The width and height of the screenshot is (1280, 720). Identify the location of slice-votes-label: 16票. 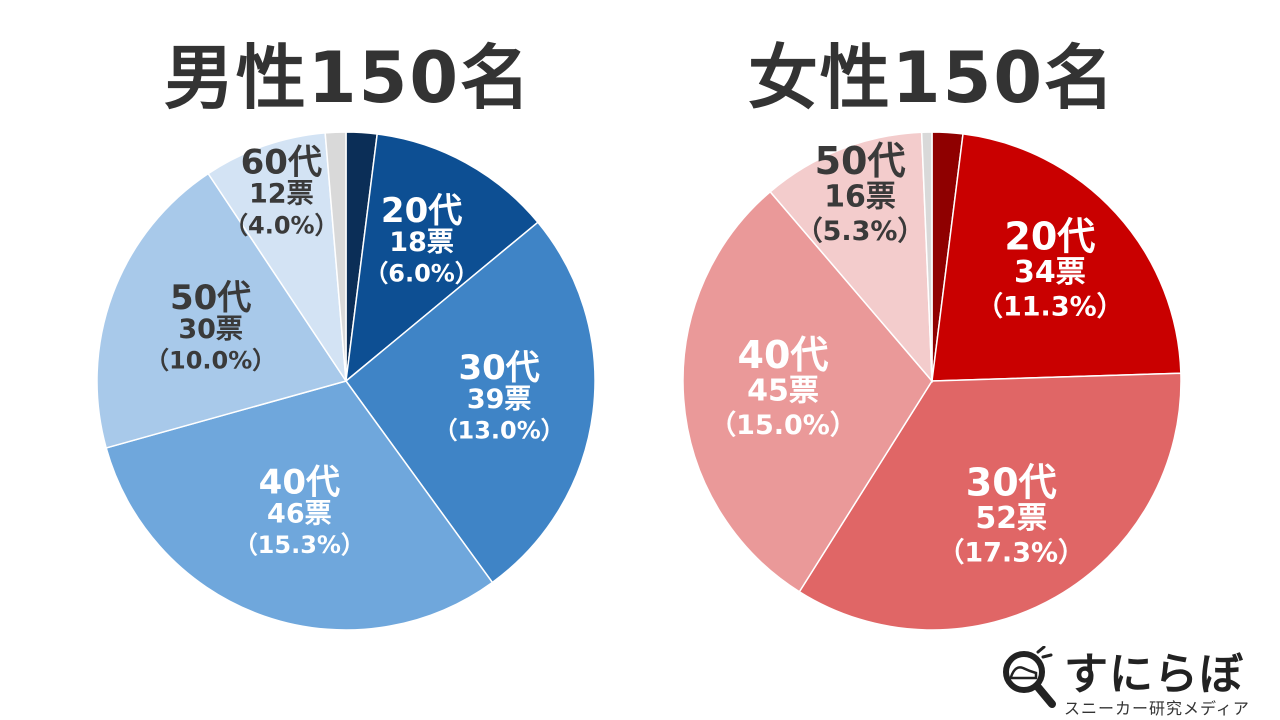
(860, 196).